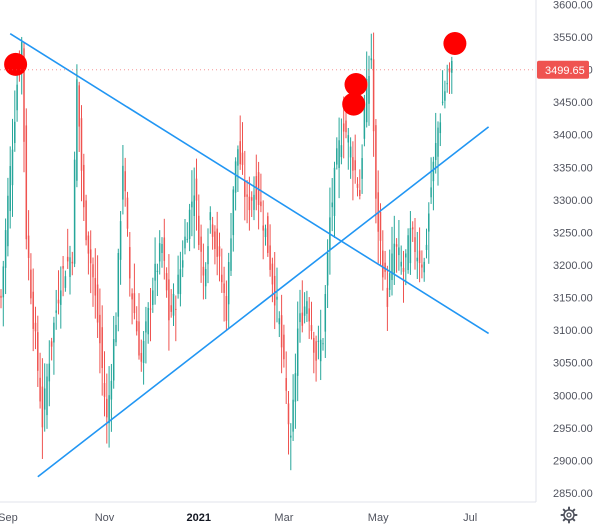  What do you see at coordinates (569, 515) in the screenshot?
I see `settings-gear-icon` at bounding box center [569, 515].